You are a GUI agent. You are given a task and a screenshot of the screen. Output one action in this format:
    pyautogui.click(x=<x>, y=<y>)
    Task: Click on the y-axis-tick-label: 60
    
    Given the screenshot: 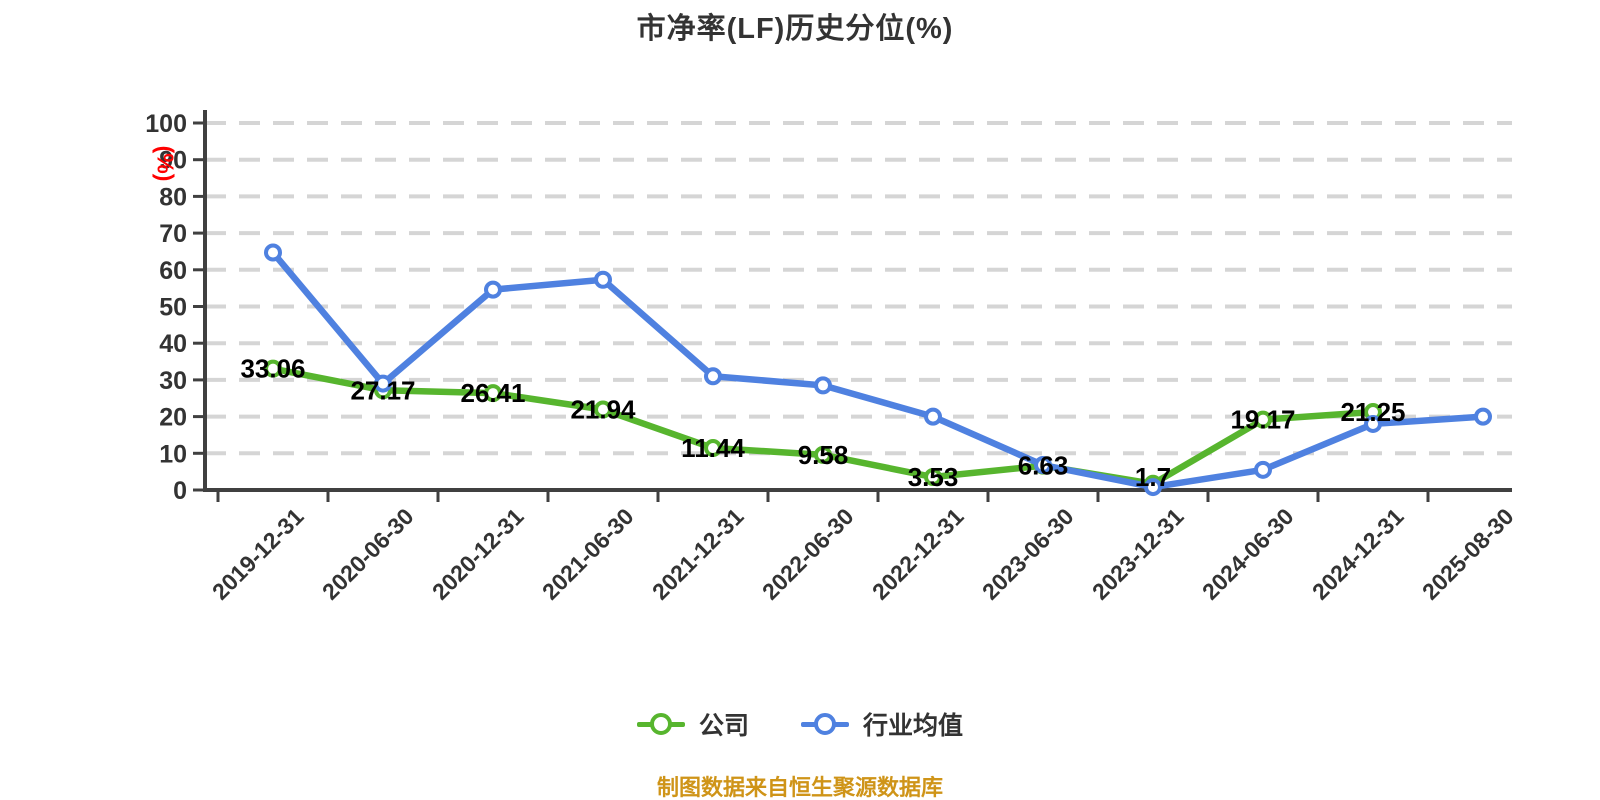 What is the action you would take?
    pyautogui.click(x=173, y=271)
    